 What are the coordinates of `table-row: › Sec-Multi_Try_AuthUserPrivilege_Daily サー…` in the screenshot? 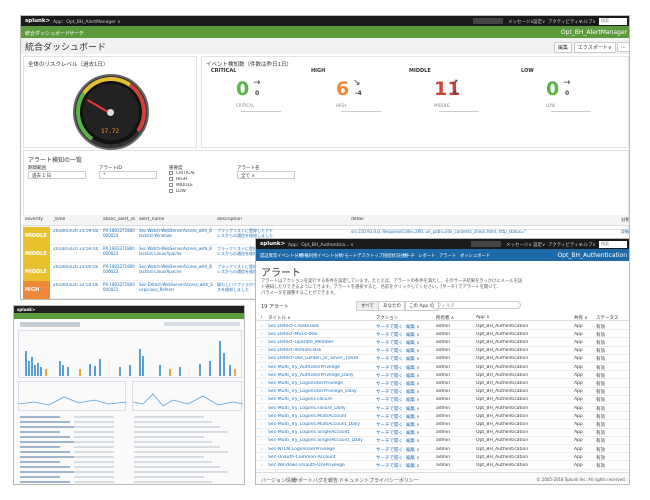 It's located at (442, 375).